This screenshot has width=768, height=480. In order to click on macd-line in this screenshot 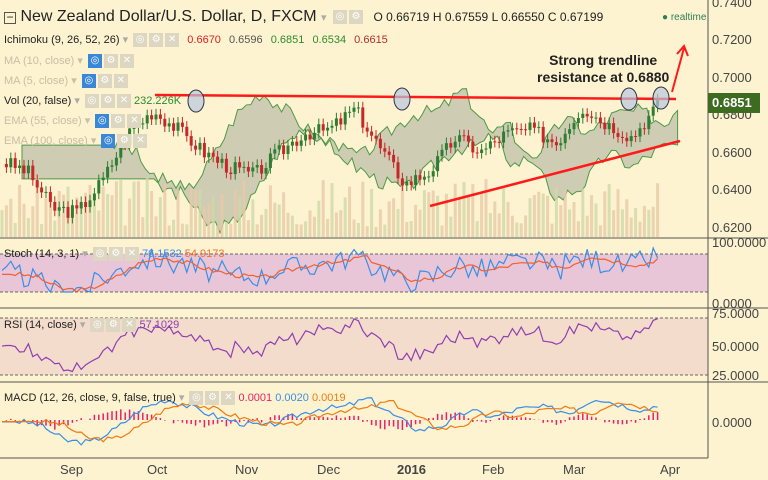, I will do `click(330, 421)`.